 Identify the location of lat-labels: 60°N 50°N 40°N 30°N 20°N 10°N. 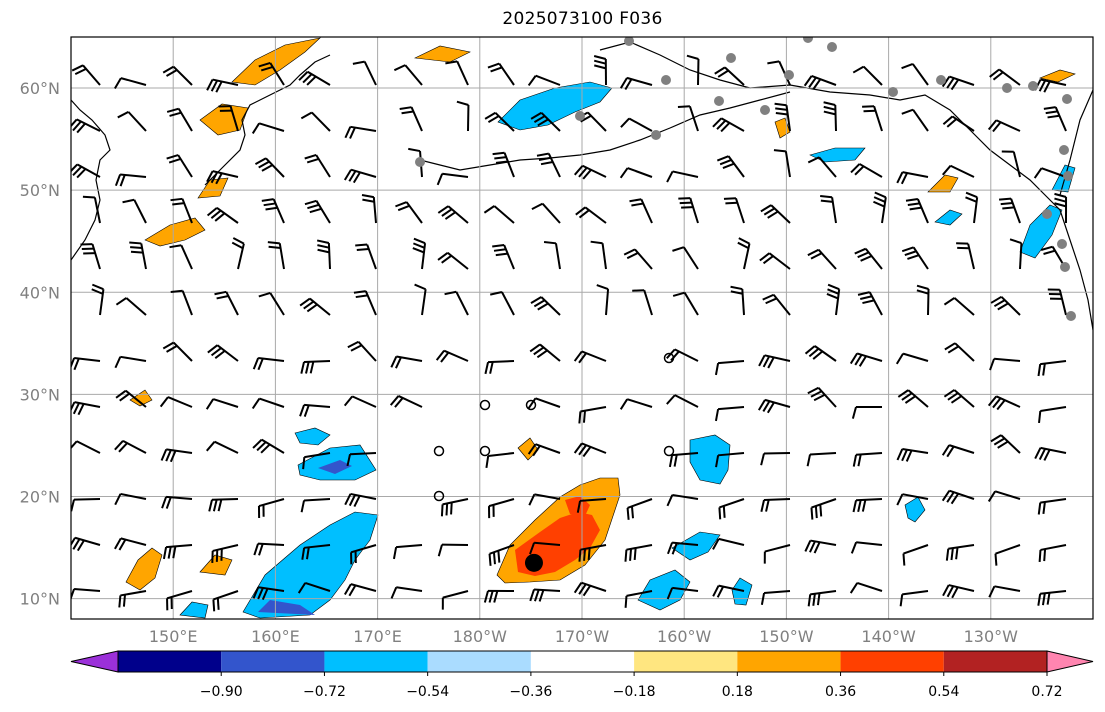
(40, 344).